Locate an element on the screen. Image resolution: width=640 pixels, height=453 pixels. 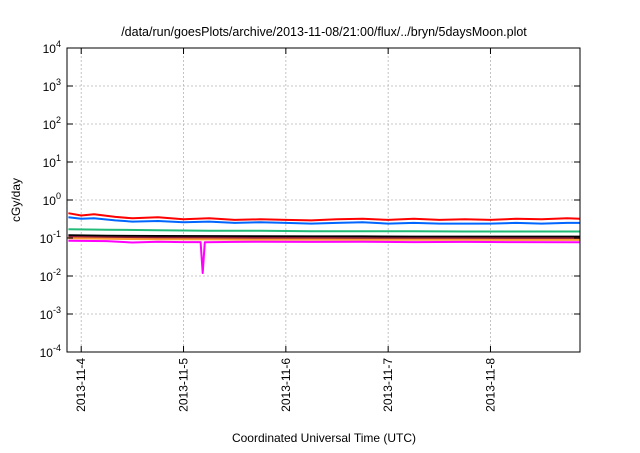
y-tick-label: 10⁻³ is located at coordinates (50, 313).